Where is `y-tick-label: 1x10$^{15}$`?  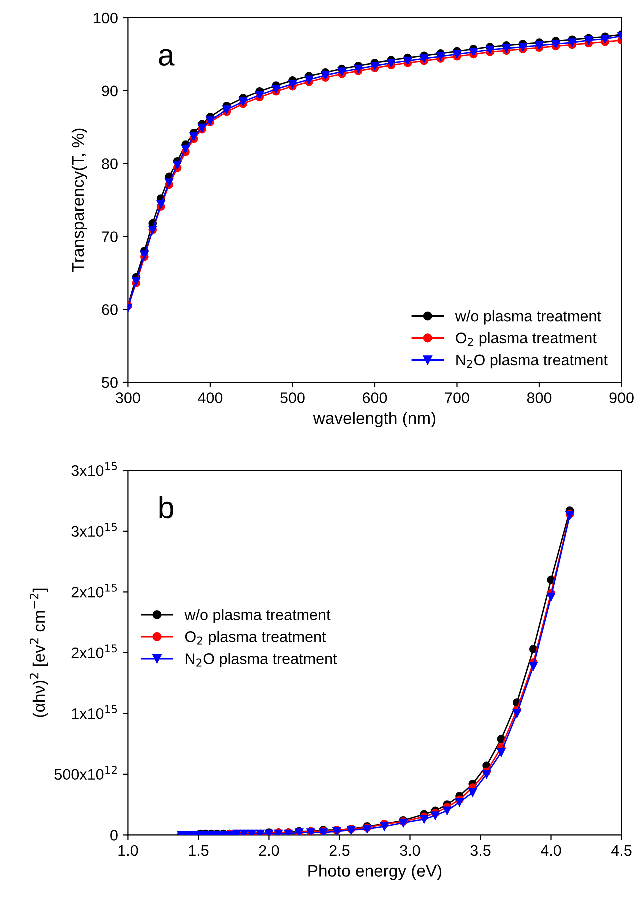 y-tick-label: 1x10$^{15}$ is located at coordinates (95, 712).